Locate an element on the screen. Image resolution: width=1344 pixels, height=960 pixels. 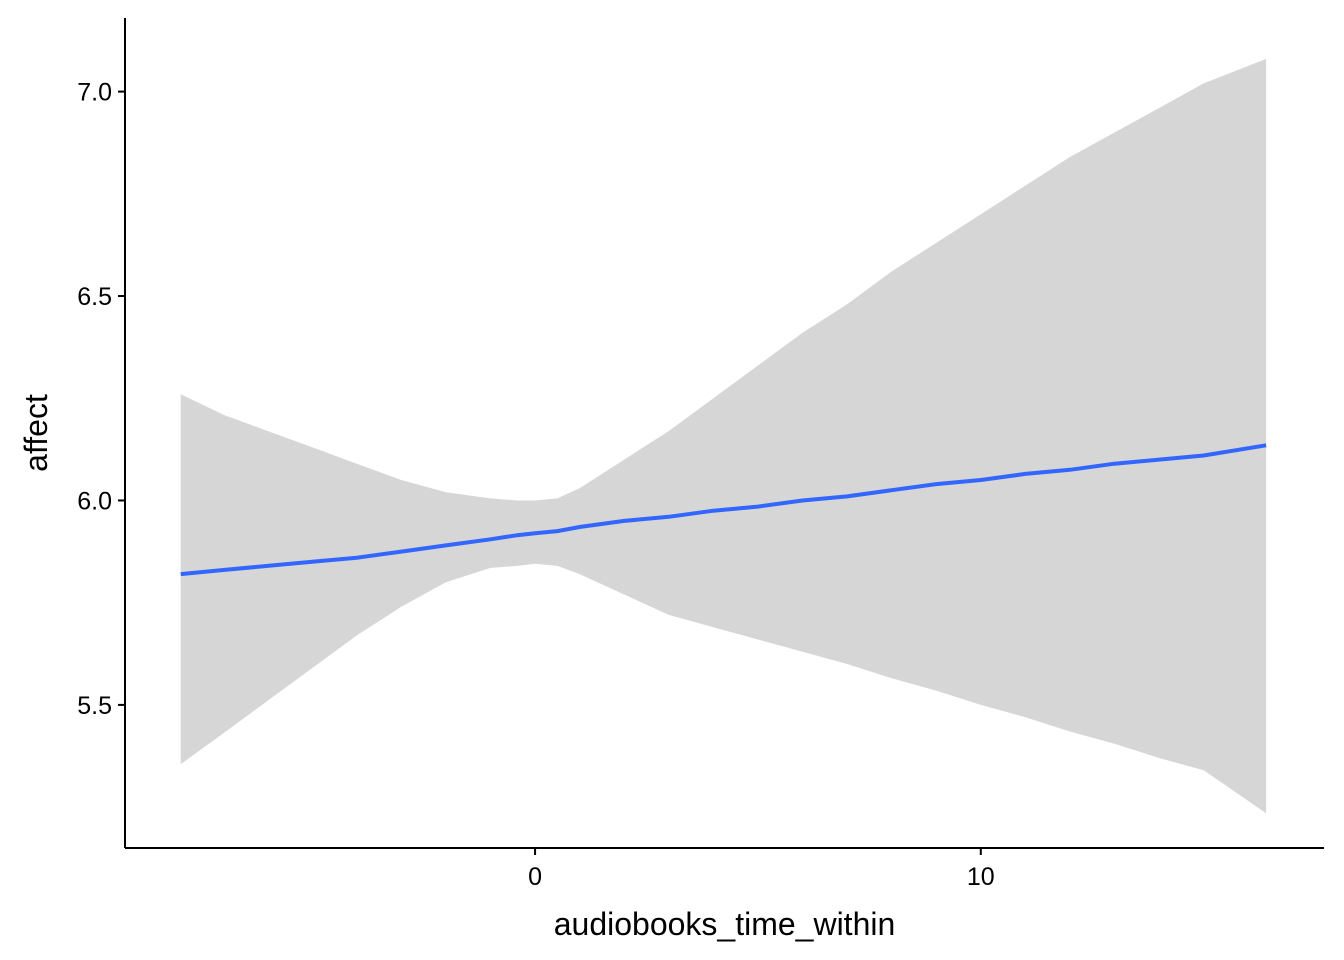
x-axis-title: audiobooks_time_within is located at coordinates (725, 924).